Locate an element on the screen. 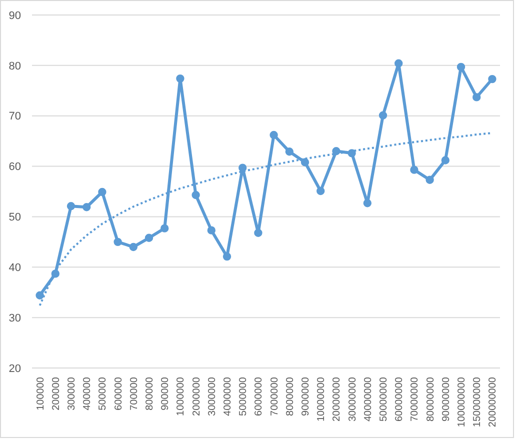 This screenshot has width=515, height=439. x-tick-label: 9000000 is located at coordinates (306, 396).